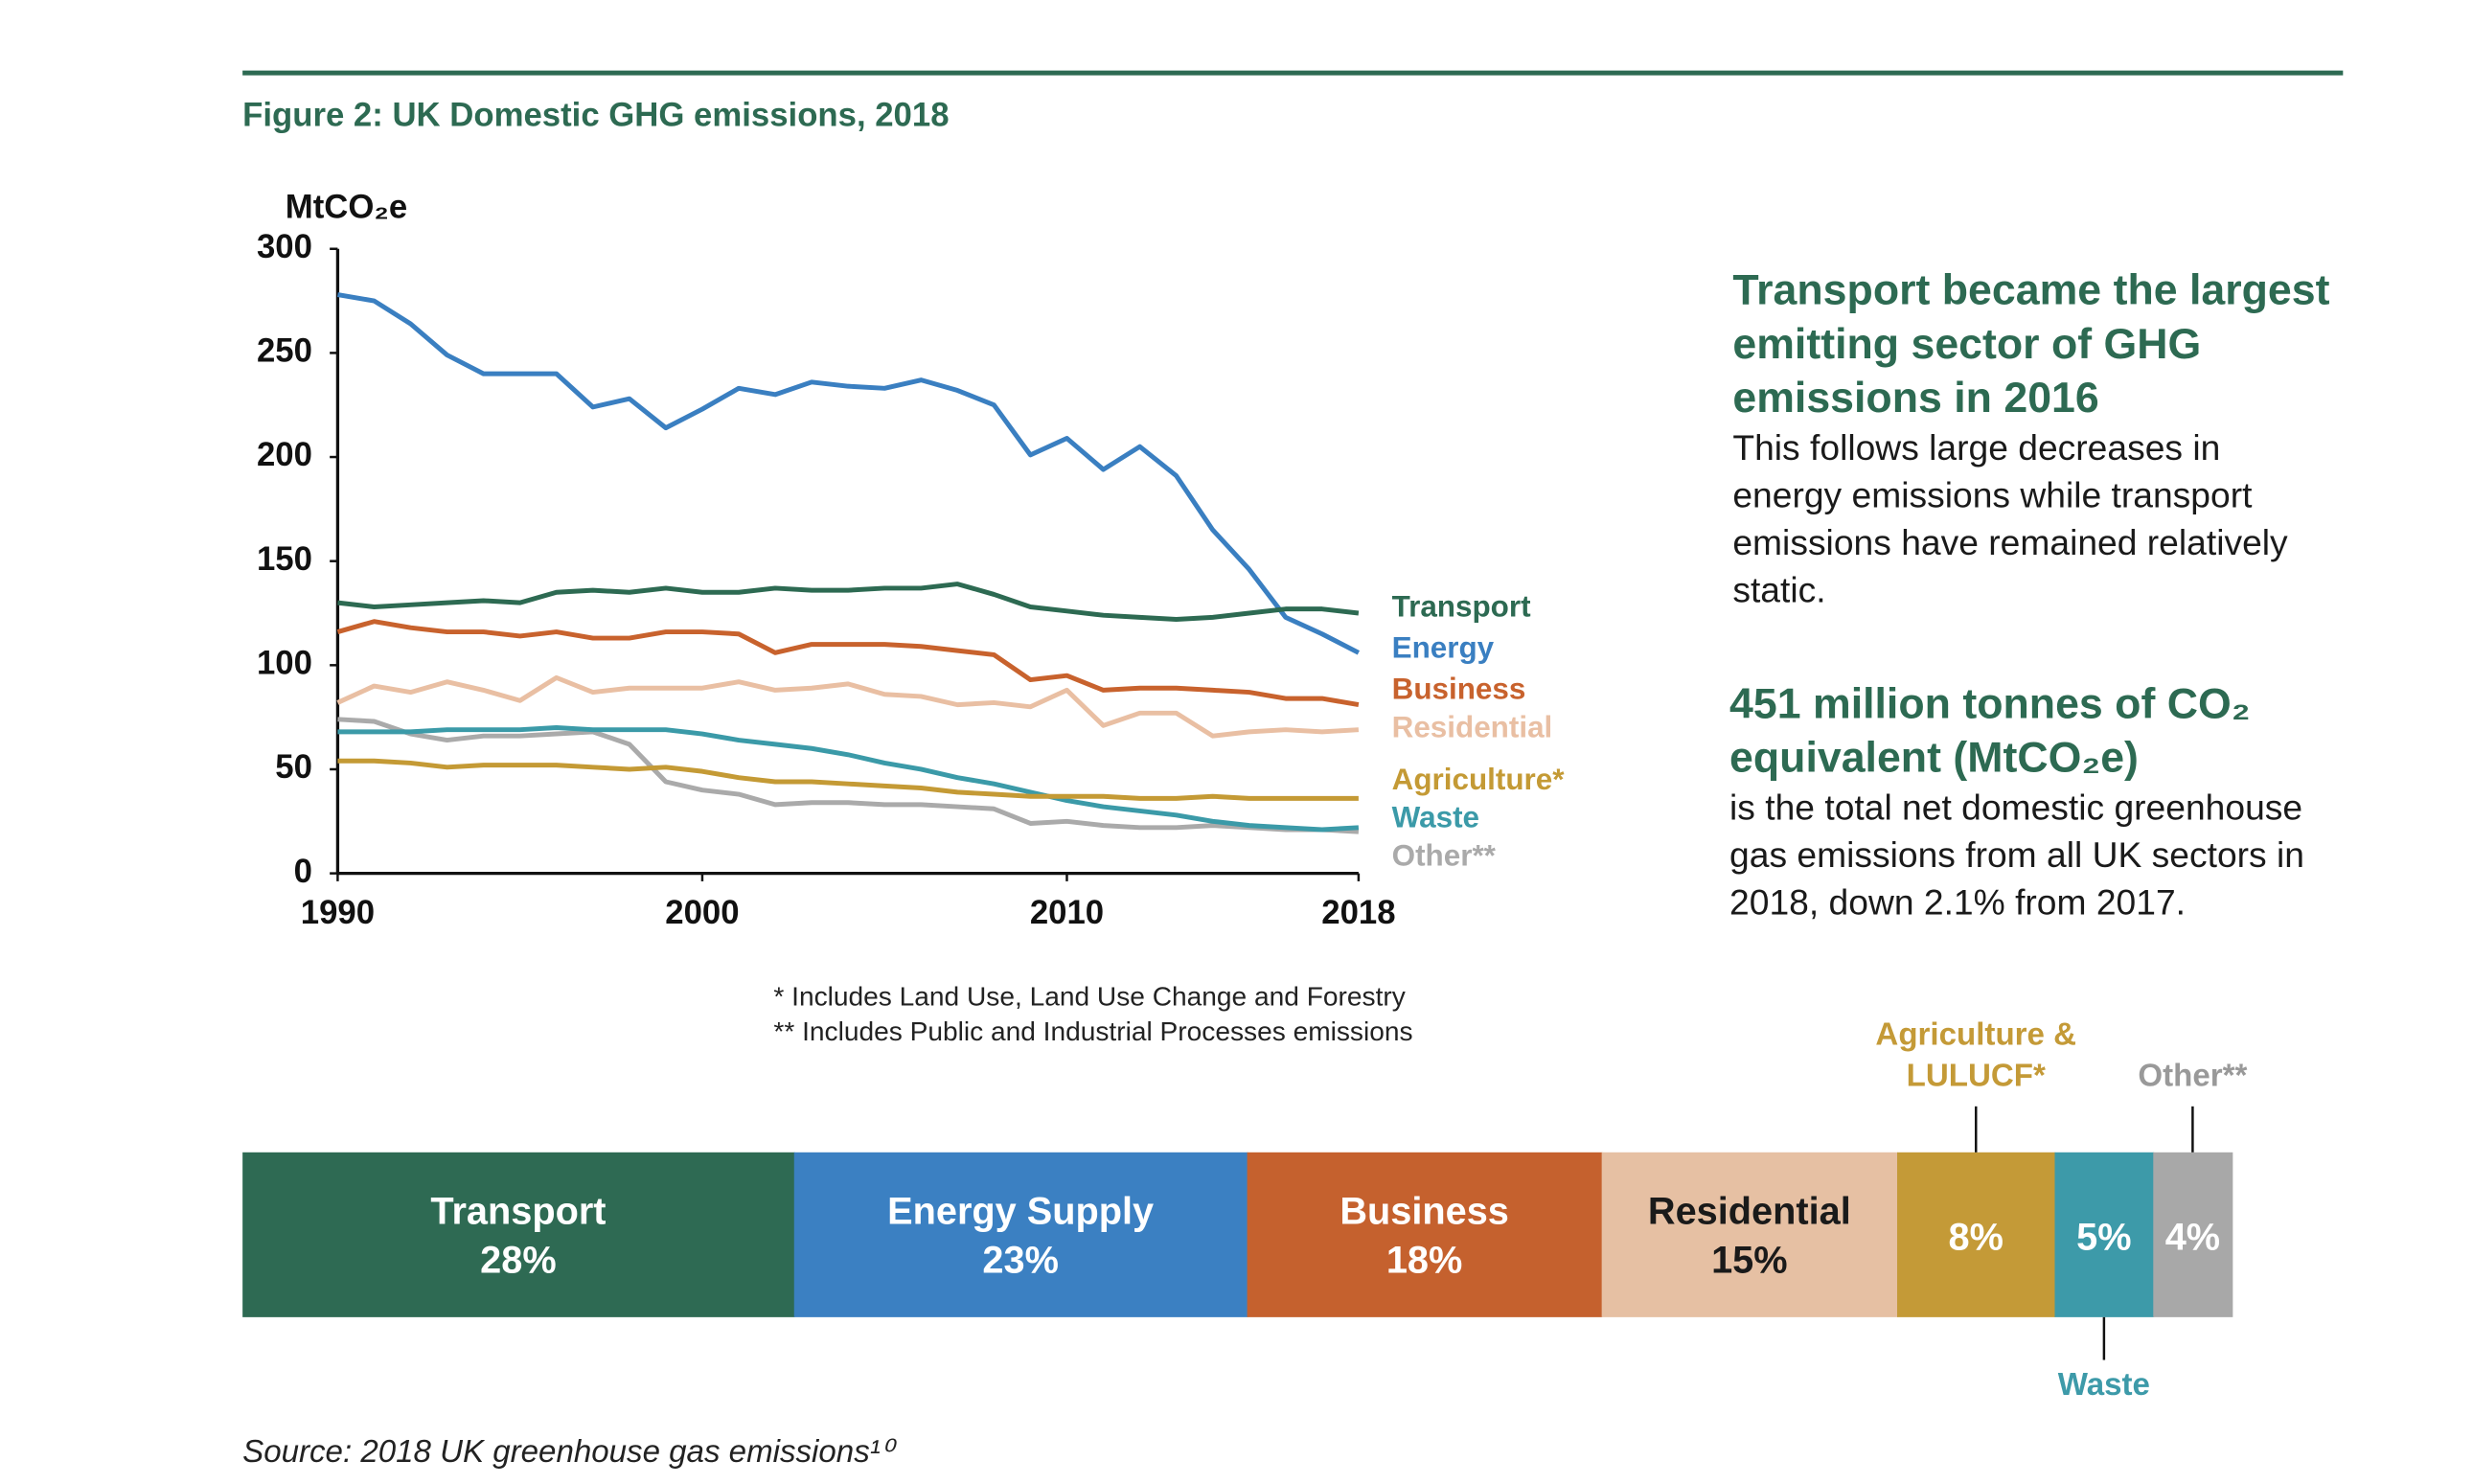 This screenshot has width=2473, height=1484. I want to click on category-label-box: Energy Supply, so click(1021, 1212).